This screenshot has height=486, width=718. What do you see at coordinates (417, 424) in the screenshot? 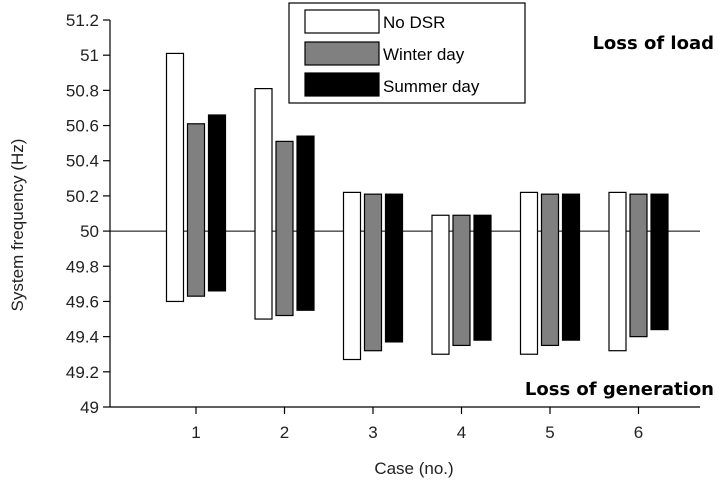
I see `x-axis-ticks: 1 2 3 4 5 6` at bounding box center [417, 424].